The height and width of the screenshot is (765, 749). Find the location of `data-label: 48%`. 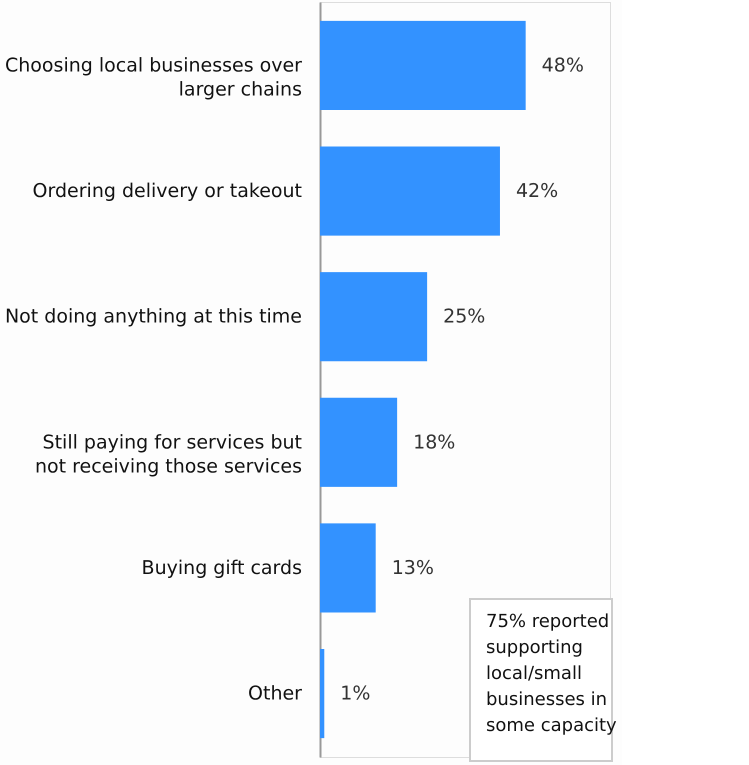

data-label: 48% is located at coordinates (563, 65).